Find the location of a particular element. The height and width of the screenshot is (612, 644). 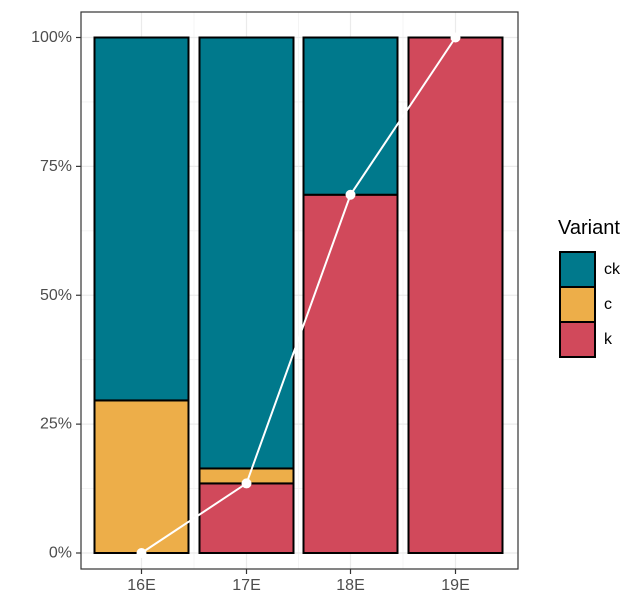

line-point-16E is located at coordinates (141, 553).